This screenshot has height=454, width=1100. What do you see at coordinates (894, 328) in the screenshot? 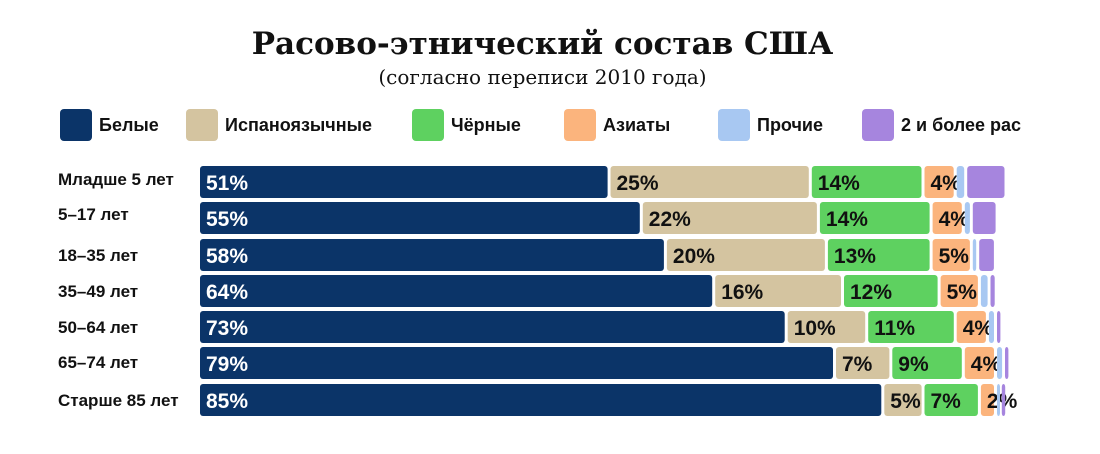
I see `bar-value-label: 11%` at bounding box center [894, 328].